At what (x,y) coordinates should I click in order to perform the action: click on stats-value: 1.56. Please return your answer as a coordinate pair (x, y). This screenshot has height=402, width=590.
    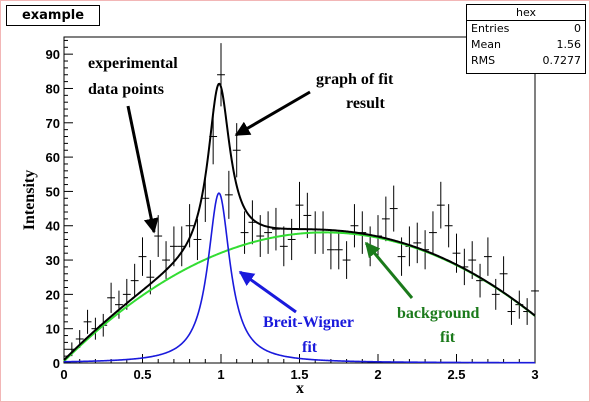
    Looking at the image, I should click on (569, 44).